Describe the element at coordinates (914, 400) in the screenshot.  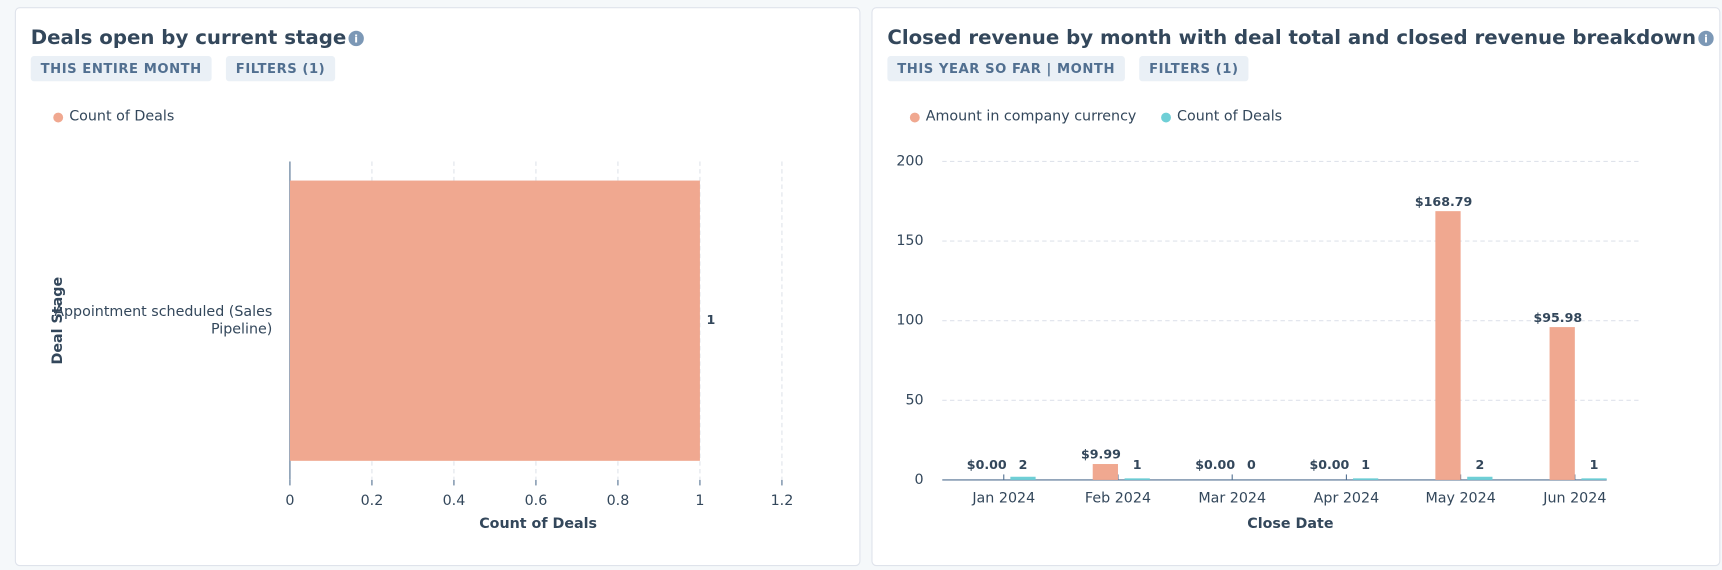
I see `y-tick-label: 50` at that location.